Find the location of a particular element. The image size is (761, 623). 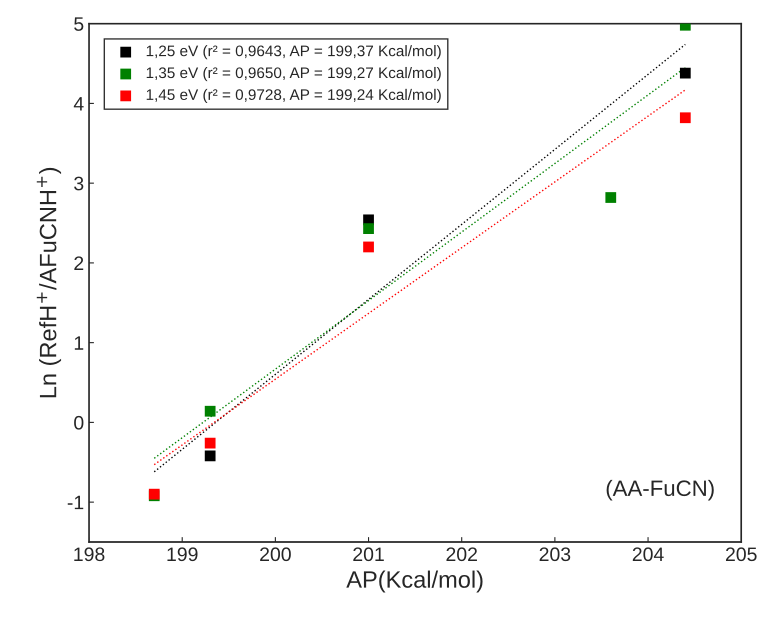

x-tick-label: 201 is located at coordinates (368, 554).